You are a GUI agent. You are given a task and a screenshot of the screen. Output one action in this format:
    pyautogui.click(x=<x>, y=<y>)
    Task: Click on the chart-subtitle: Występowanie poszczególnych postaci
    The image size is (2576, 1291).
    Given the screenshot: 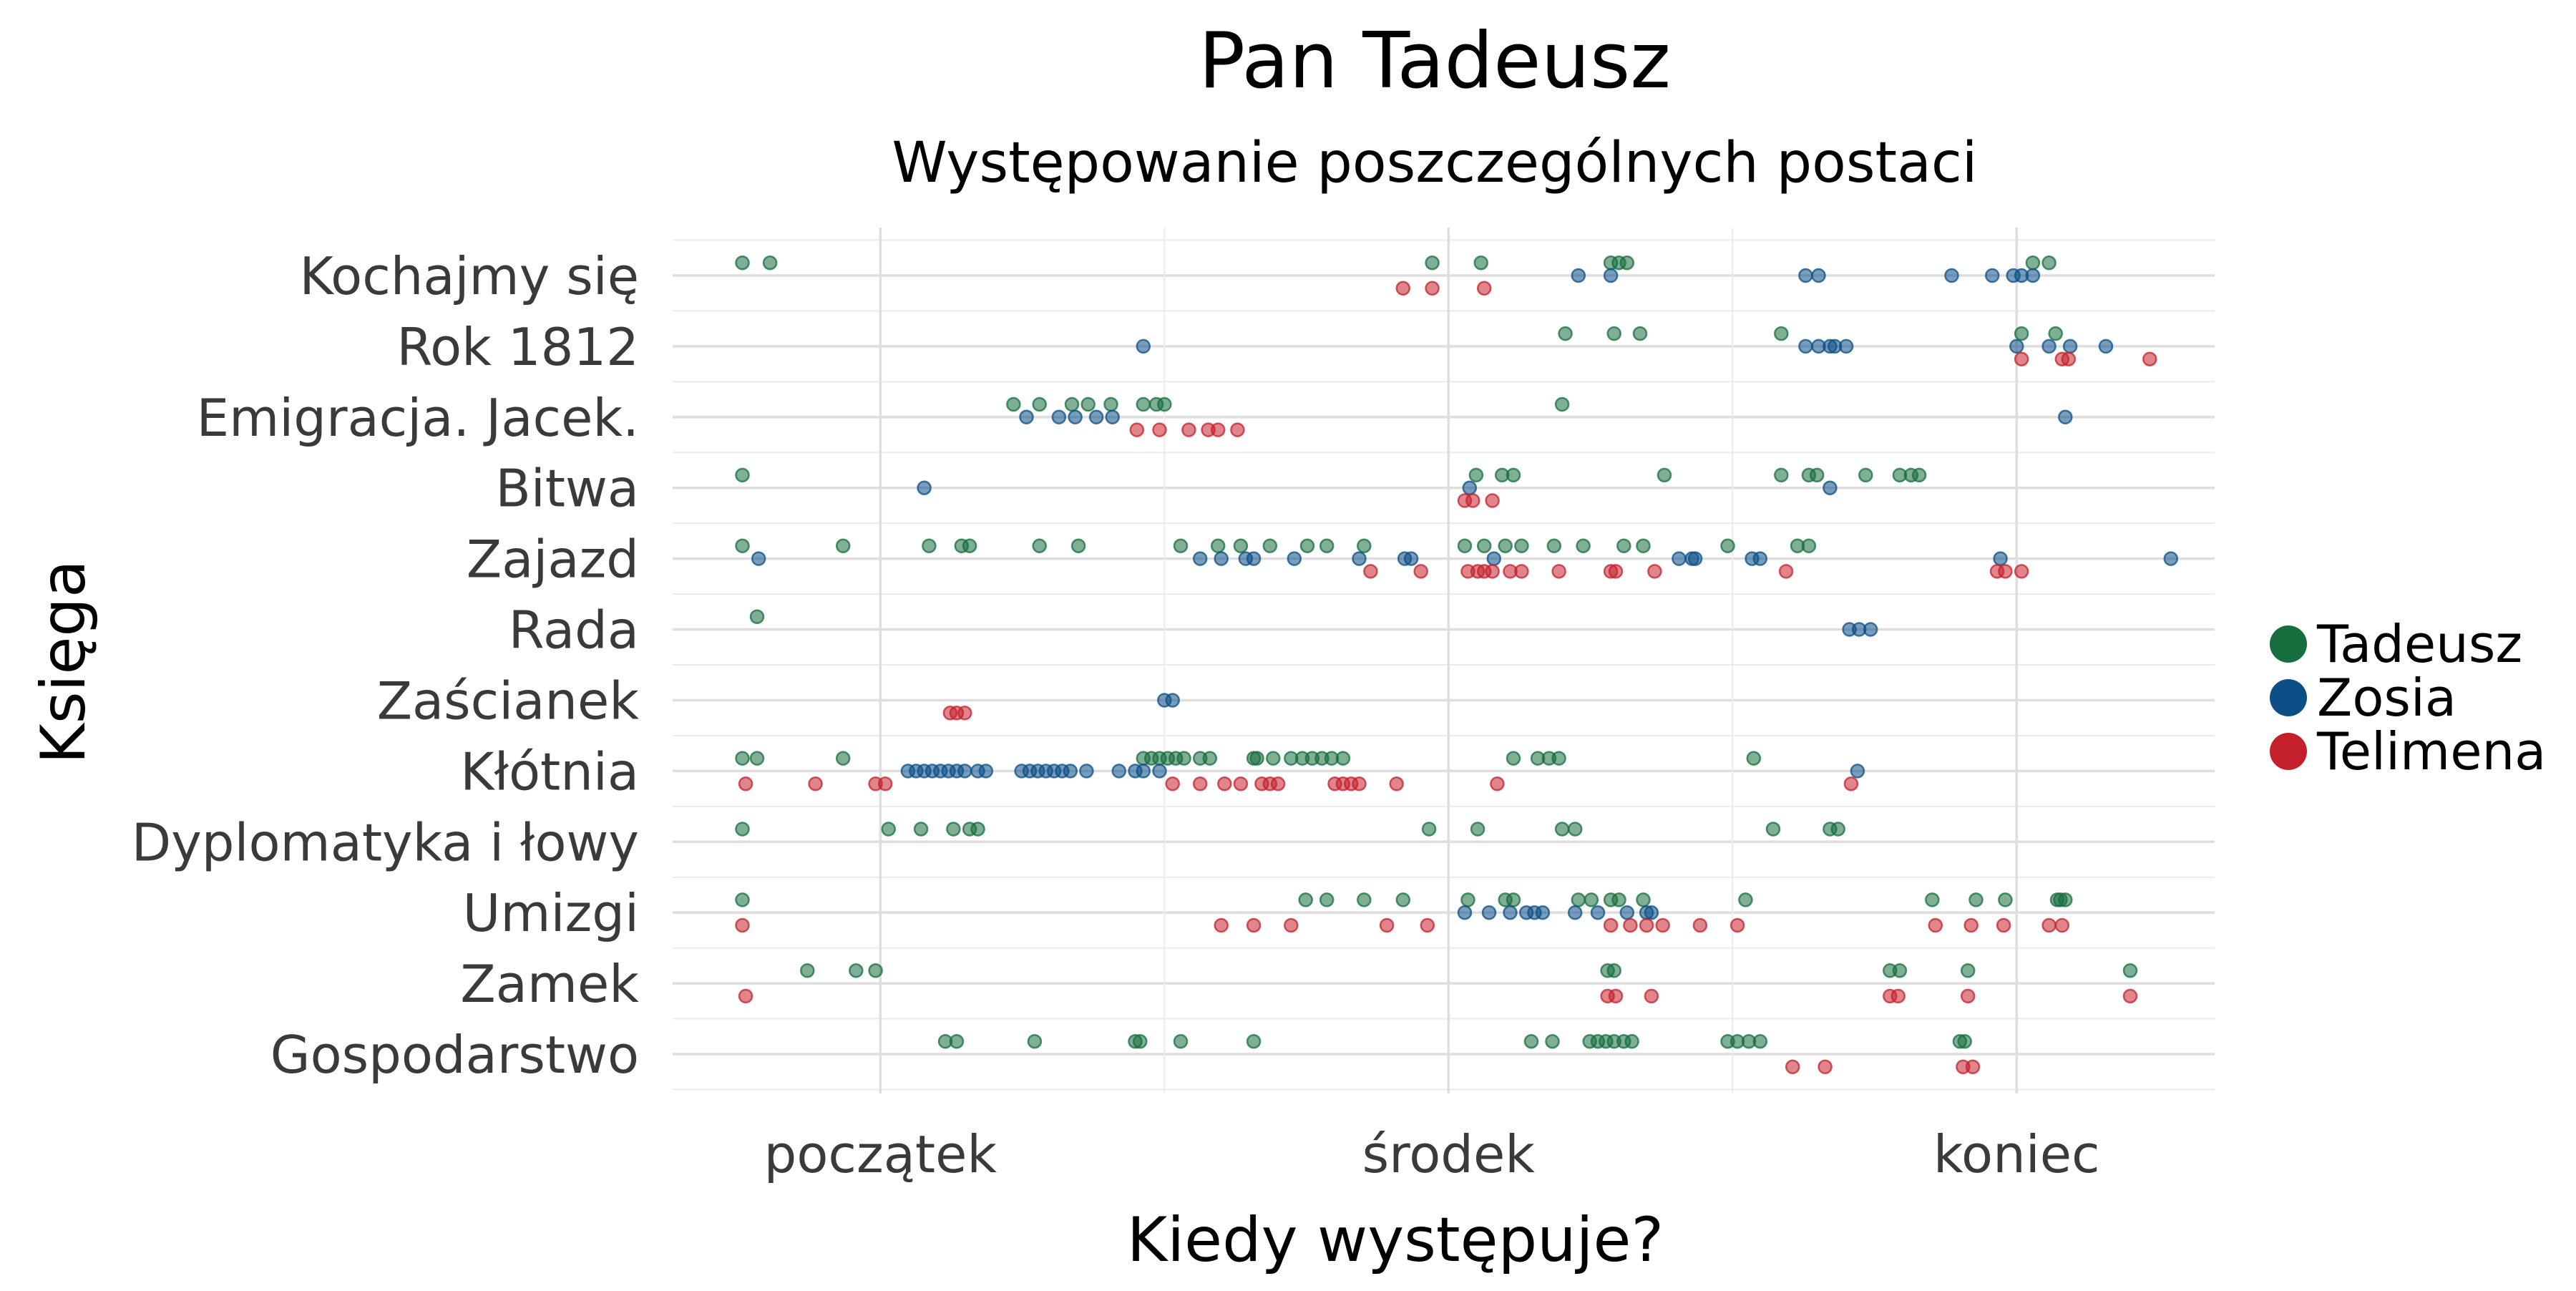 What is the action you would take?
    pyautogui.click(x=1435, y=163)
    